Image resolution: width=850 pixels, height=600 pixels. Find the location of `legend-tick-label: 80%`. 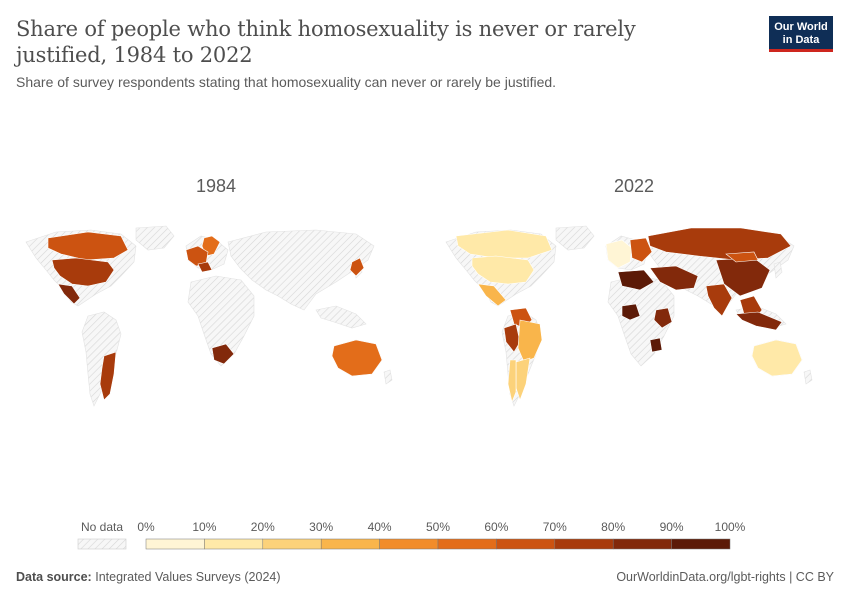

legend-tick-label: 80% is located at coordinates (613, 527).